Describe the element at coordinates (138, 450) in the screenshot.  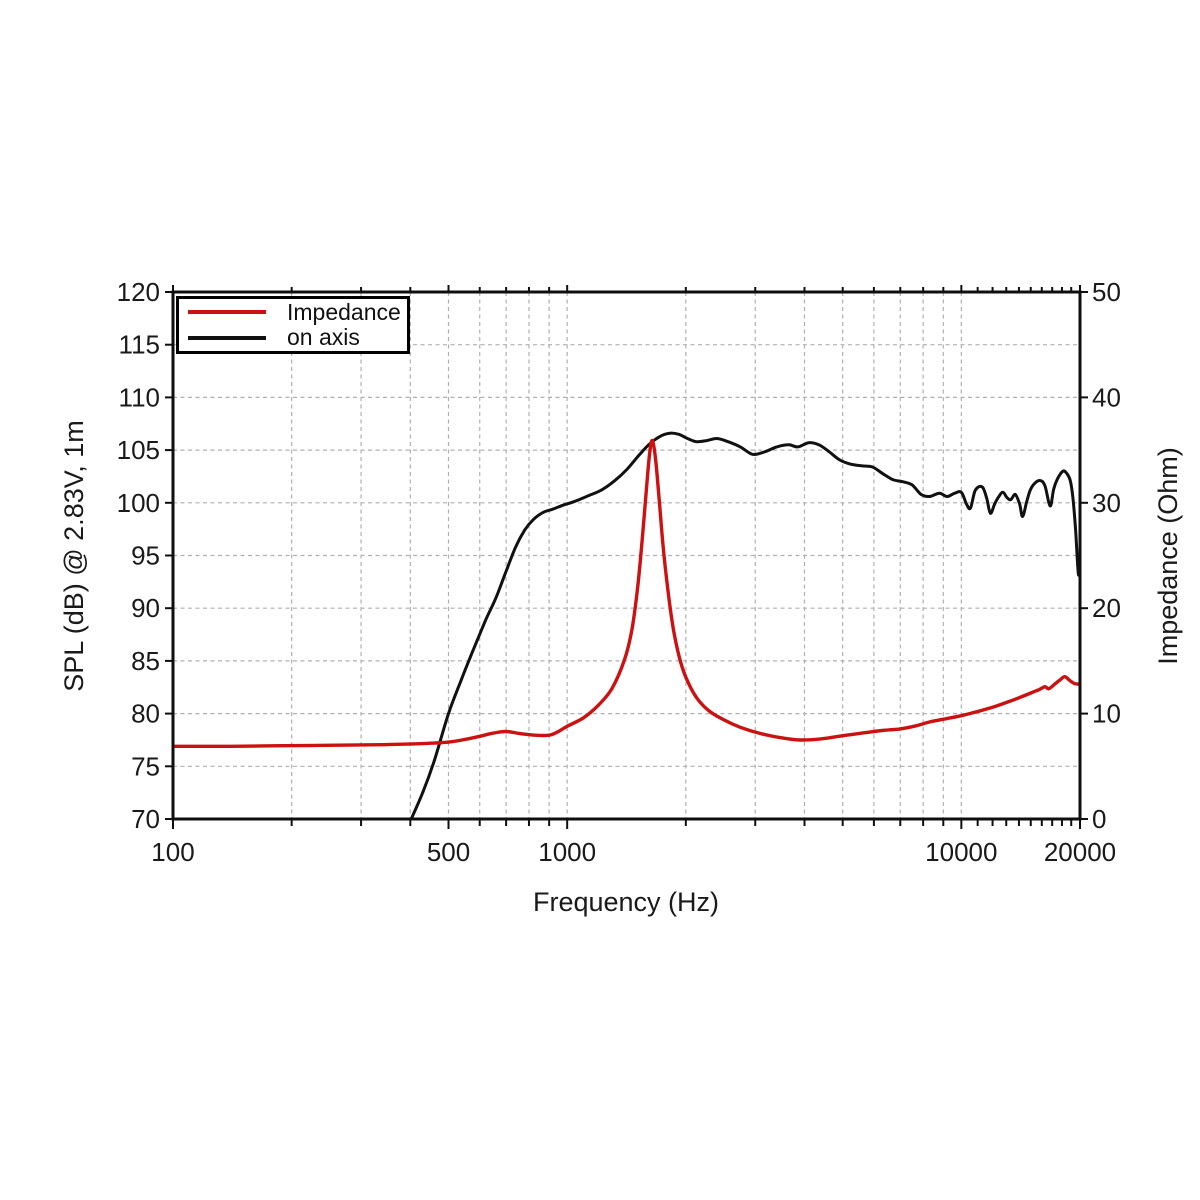
I see `y-left-tick-label: 105` at that location.